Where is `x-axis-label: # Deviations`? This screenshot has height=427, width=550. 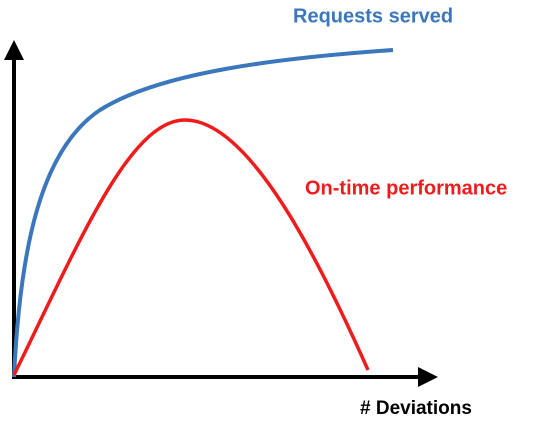
x-axis-label: # Deviations is located at coordinates (416, 408).